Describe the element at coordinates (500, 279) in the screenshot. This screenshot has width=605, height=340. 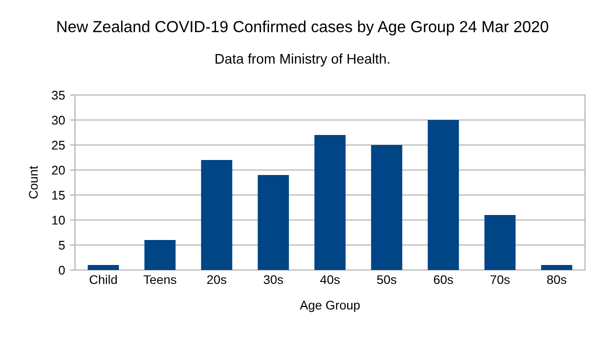
I see `x-tick-label: 70s` at that location.